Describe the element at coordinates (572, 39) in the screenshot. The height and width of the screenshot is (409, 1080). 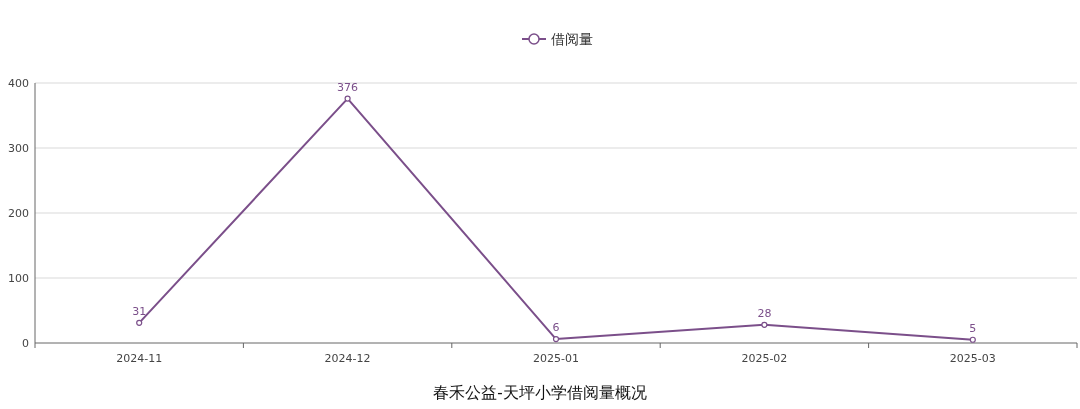
I see `legend-label: 借阅量` at that location.